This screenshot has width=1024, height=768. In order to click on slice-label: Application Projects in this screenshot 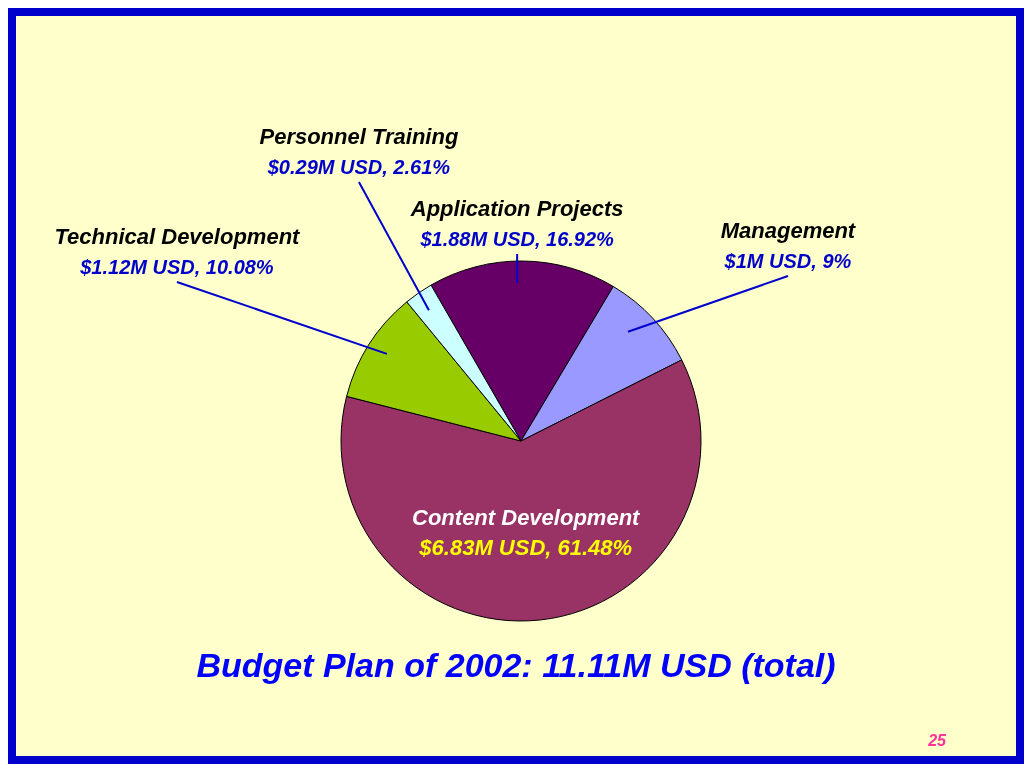, I will do `click(516, 208)`.